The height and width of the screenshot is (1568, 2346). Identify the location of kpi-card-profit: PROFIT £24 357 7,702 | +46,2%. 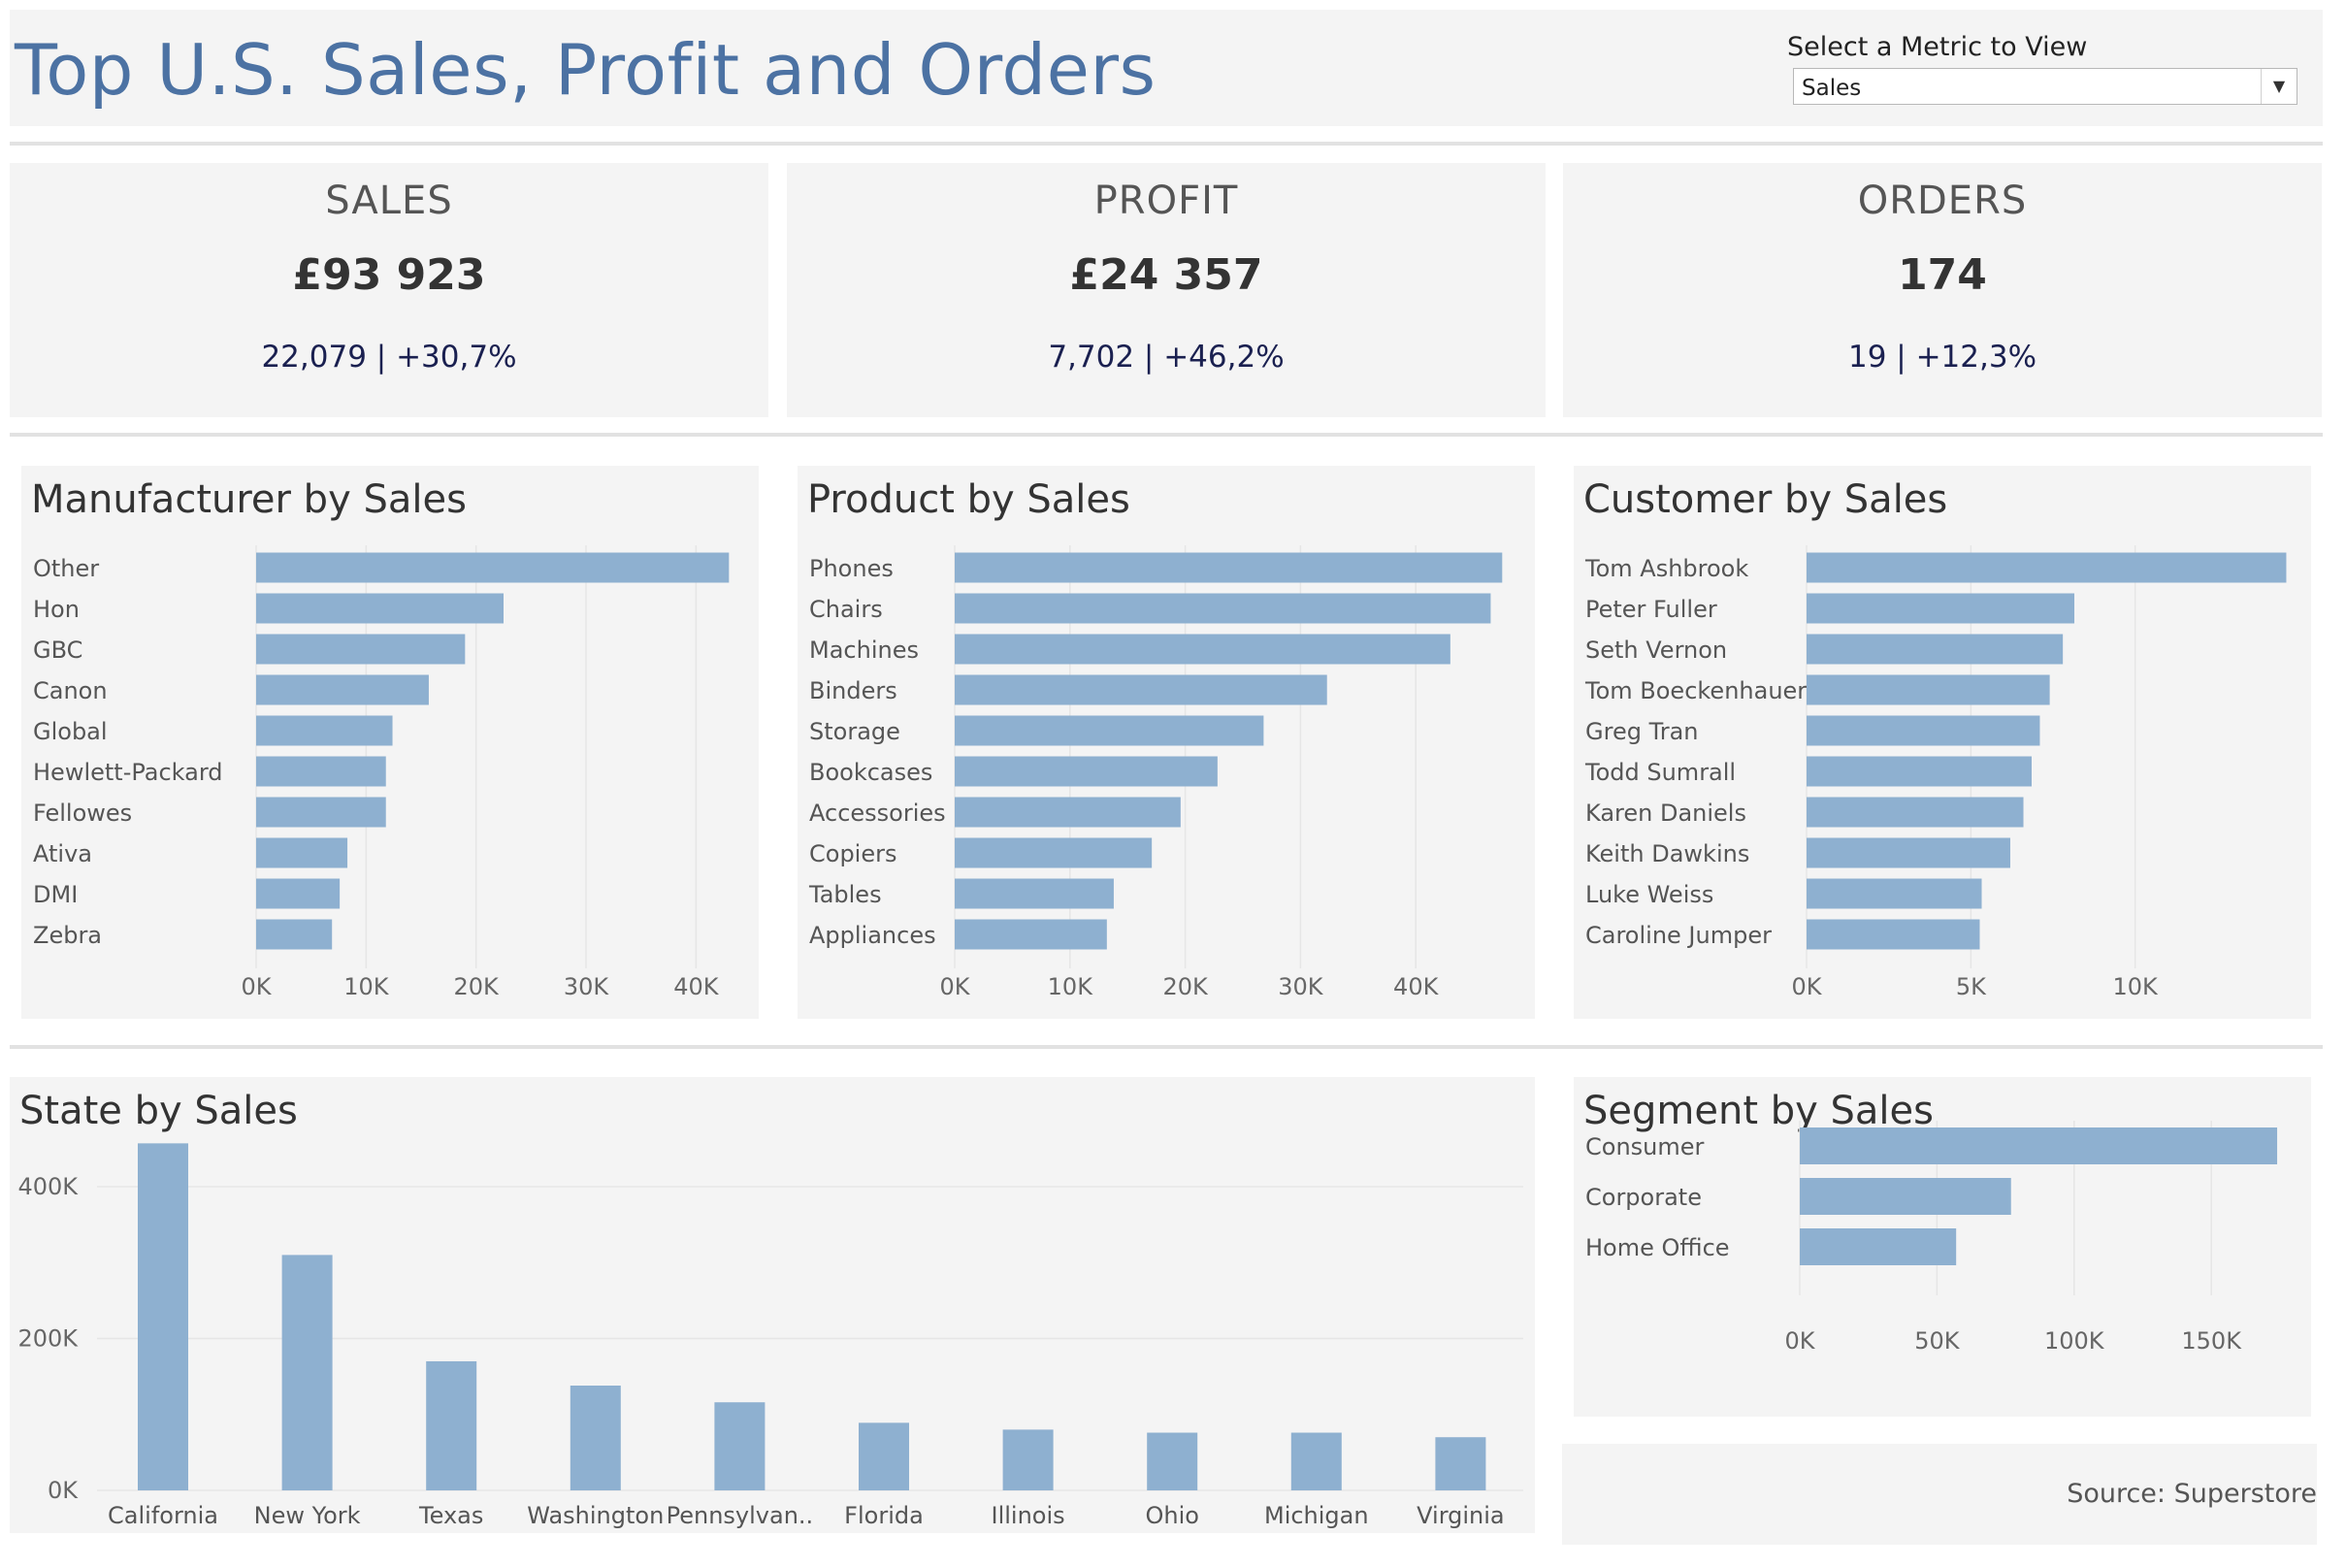
(1167, 290).